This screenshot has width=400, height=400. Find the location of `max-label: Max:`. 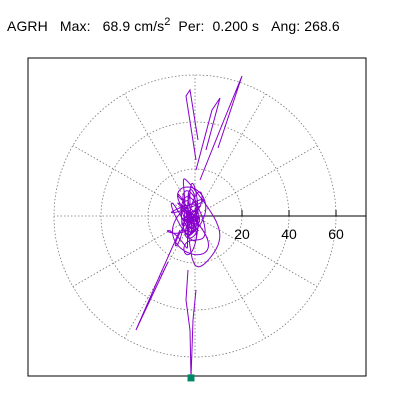

max-label: Max: is located at coordinates (75, 26).